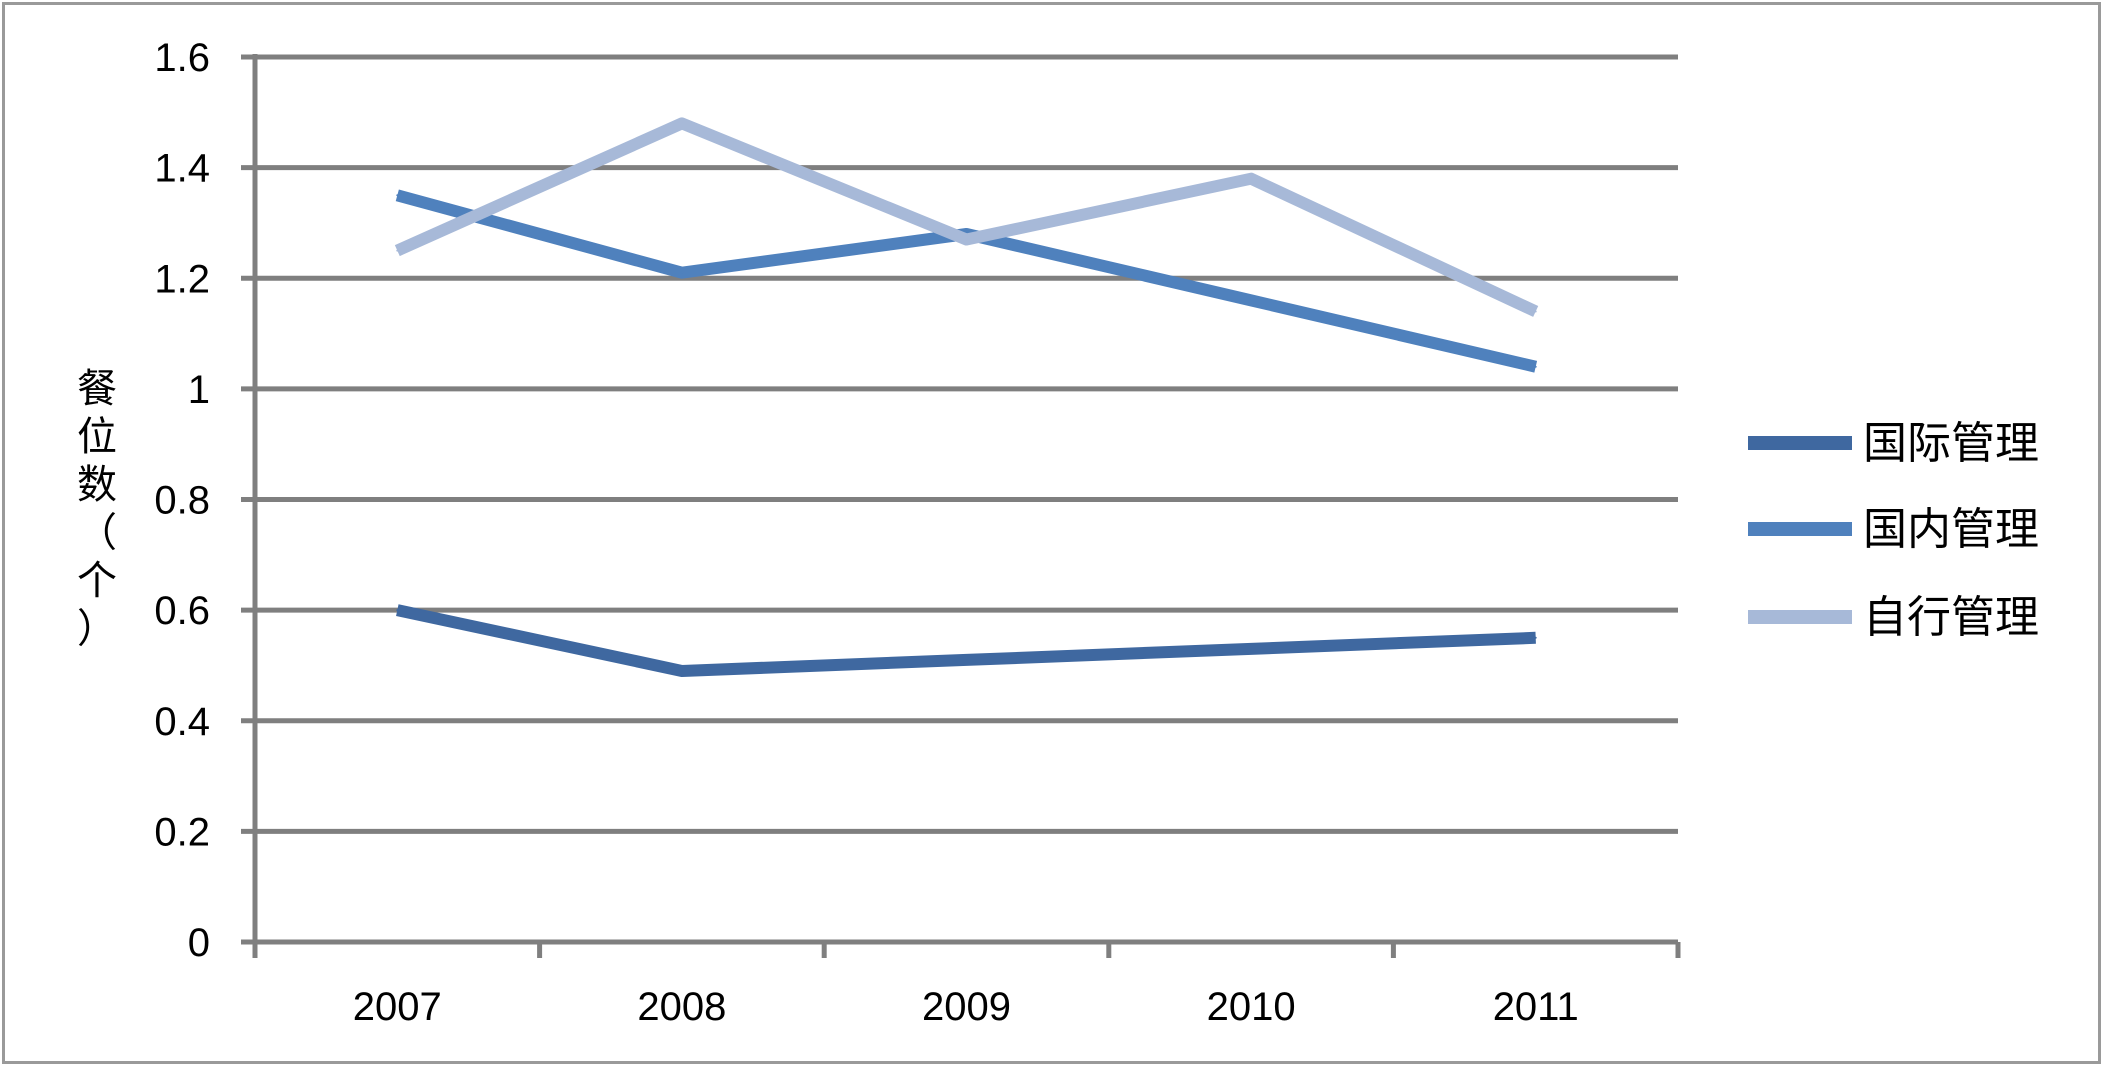 The width and height of the screenshot is (2107, 1070). What do you see at coordinates (182, 169) in the screenshot?
I see `y-tick-label: 1.4` at bounding box center [182, 169].